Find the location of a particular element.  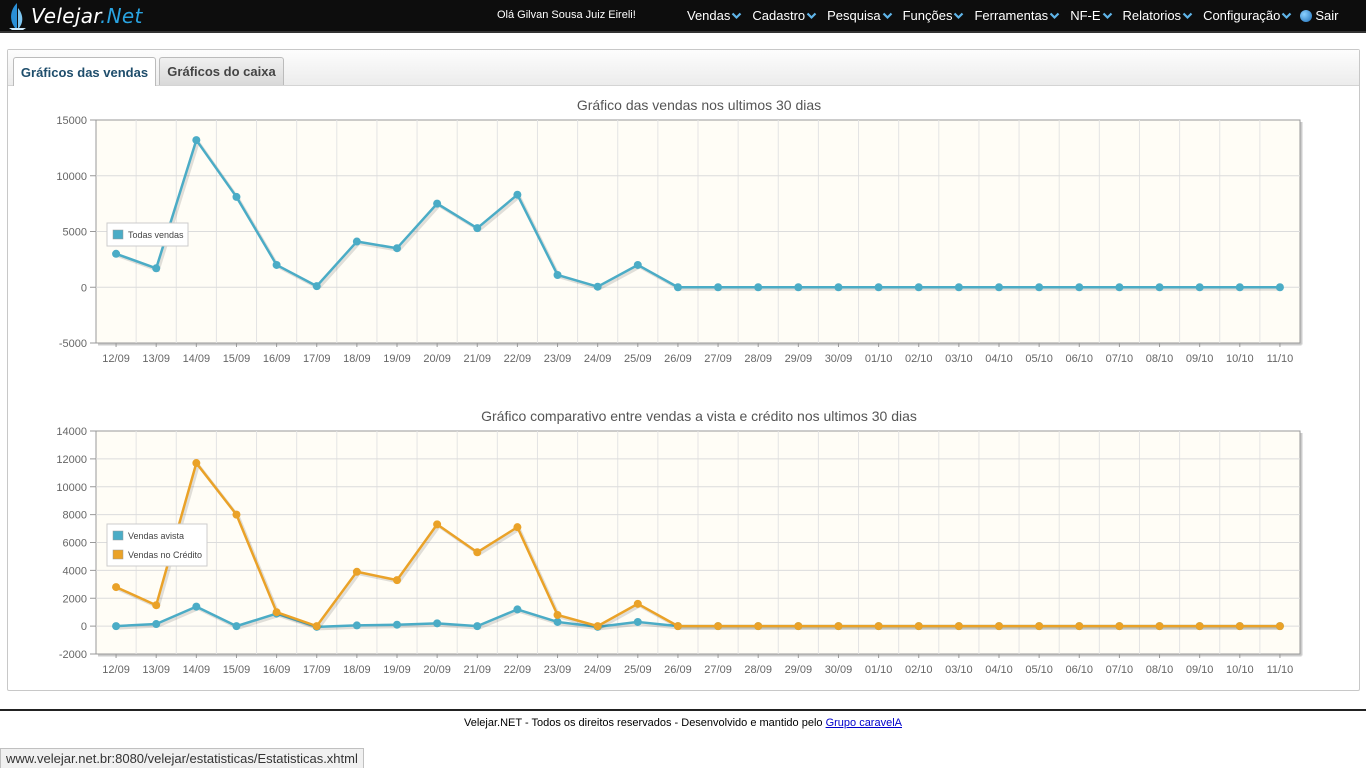

menu-label: Configuração is located at coordinates (1242, 15).